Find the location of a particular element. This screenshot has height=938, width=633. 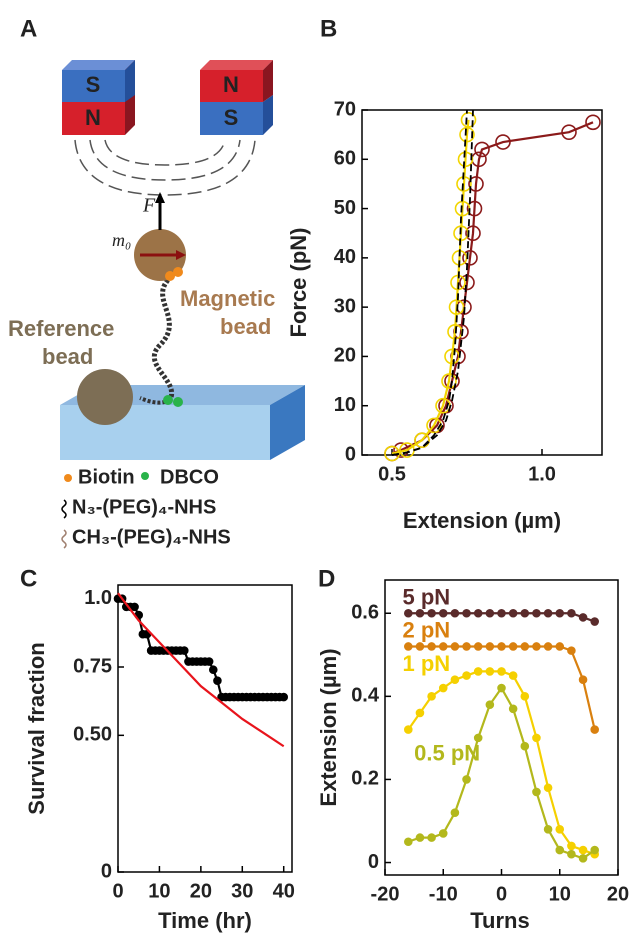

x-axis-label: Time (hr) is located at coordinates (205, 920).